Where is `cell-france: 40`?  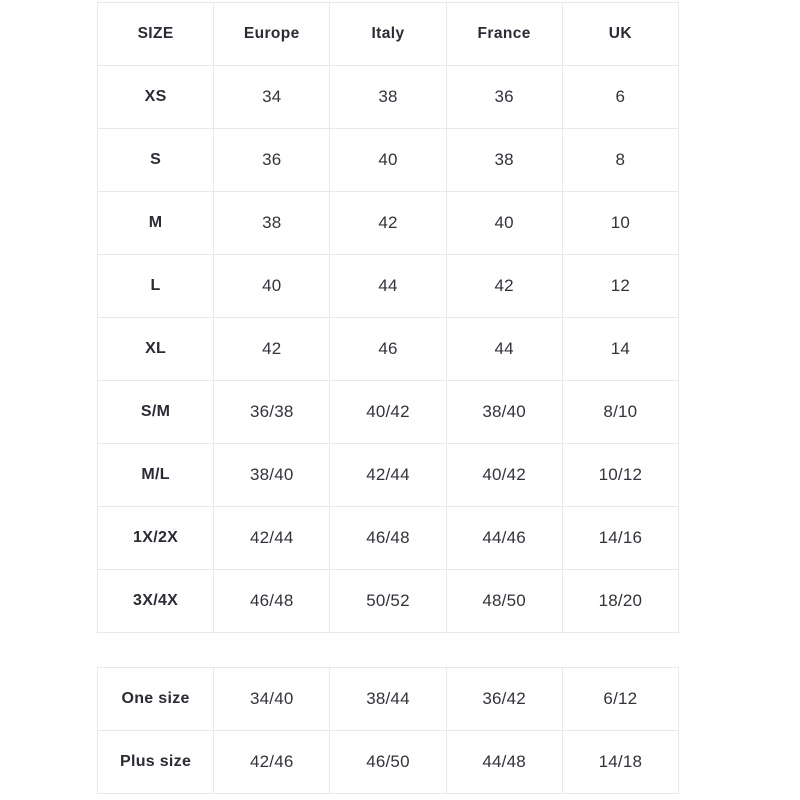 cell-france: 40 is located at coordinates (504, 223).